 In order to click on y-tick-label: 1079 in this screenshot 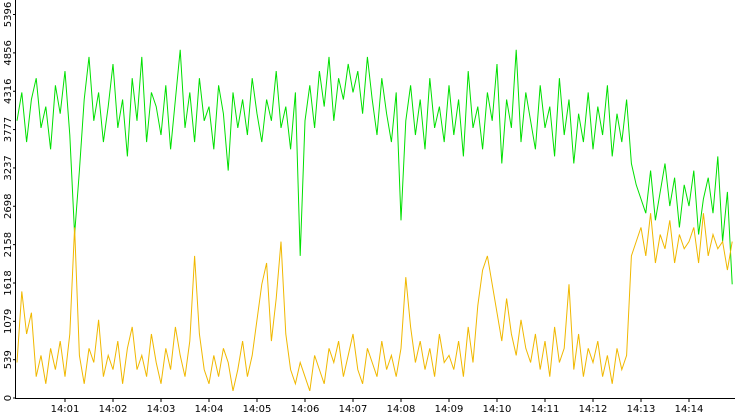, I will do `click(8, 321)`.